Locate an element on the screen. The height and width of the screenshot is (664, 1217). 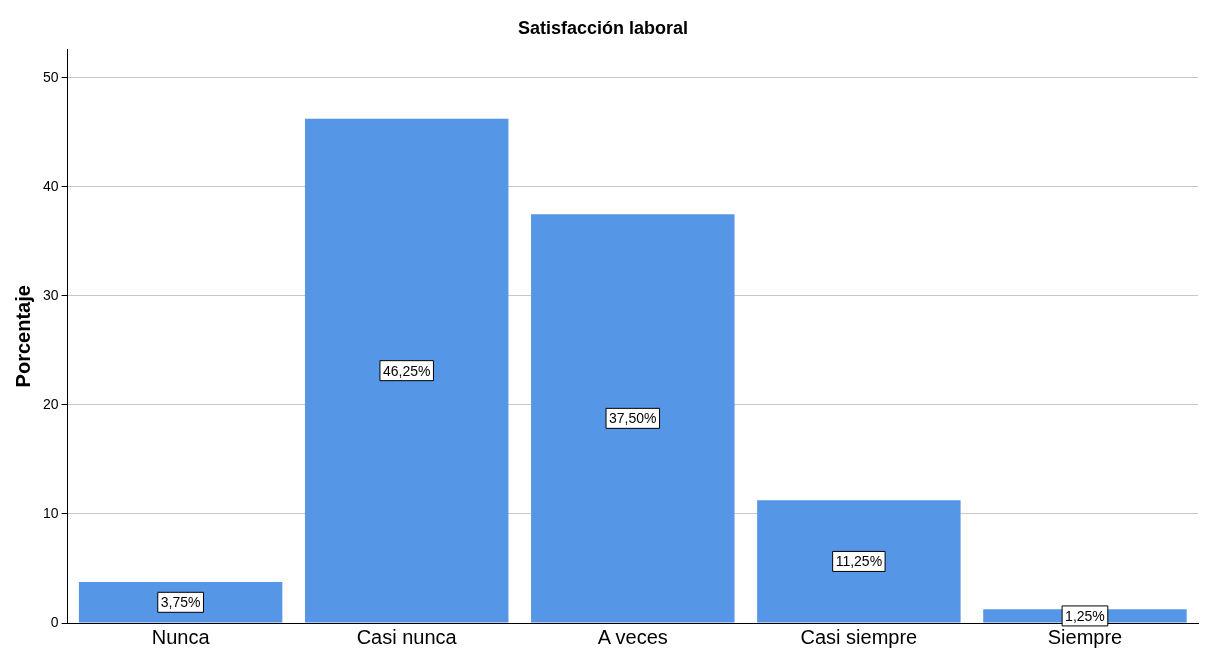
y-tick-label: 40 is located at coordinates (50, 185).